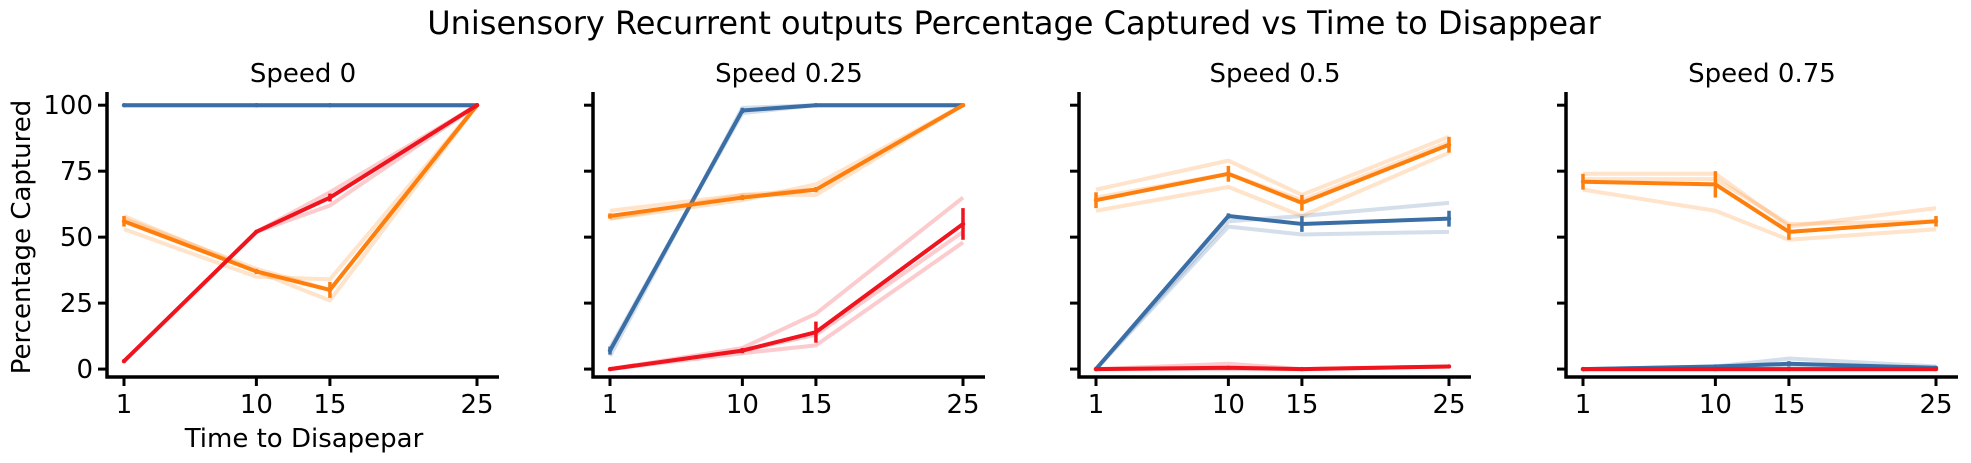 This screenshot has width=1971, height=463. What do you see at coordinates (76, 304) in the screenshot?
I see `y-tick-label: 25` at bounding box center [76, 304].